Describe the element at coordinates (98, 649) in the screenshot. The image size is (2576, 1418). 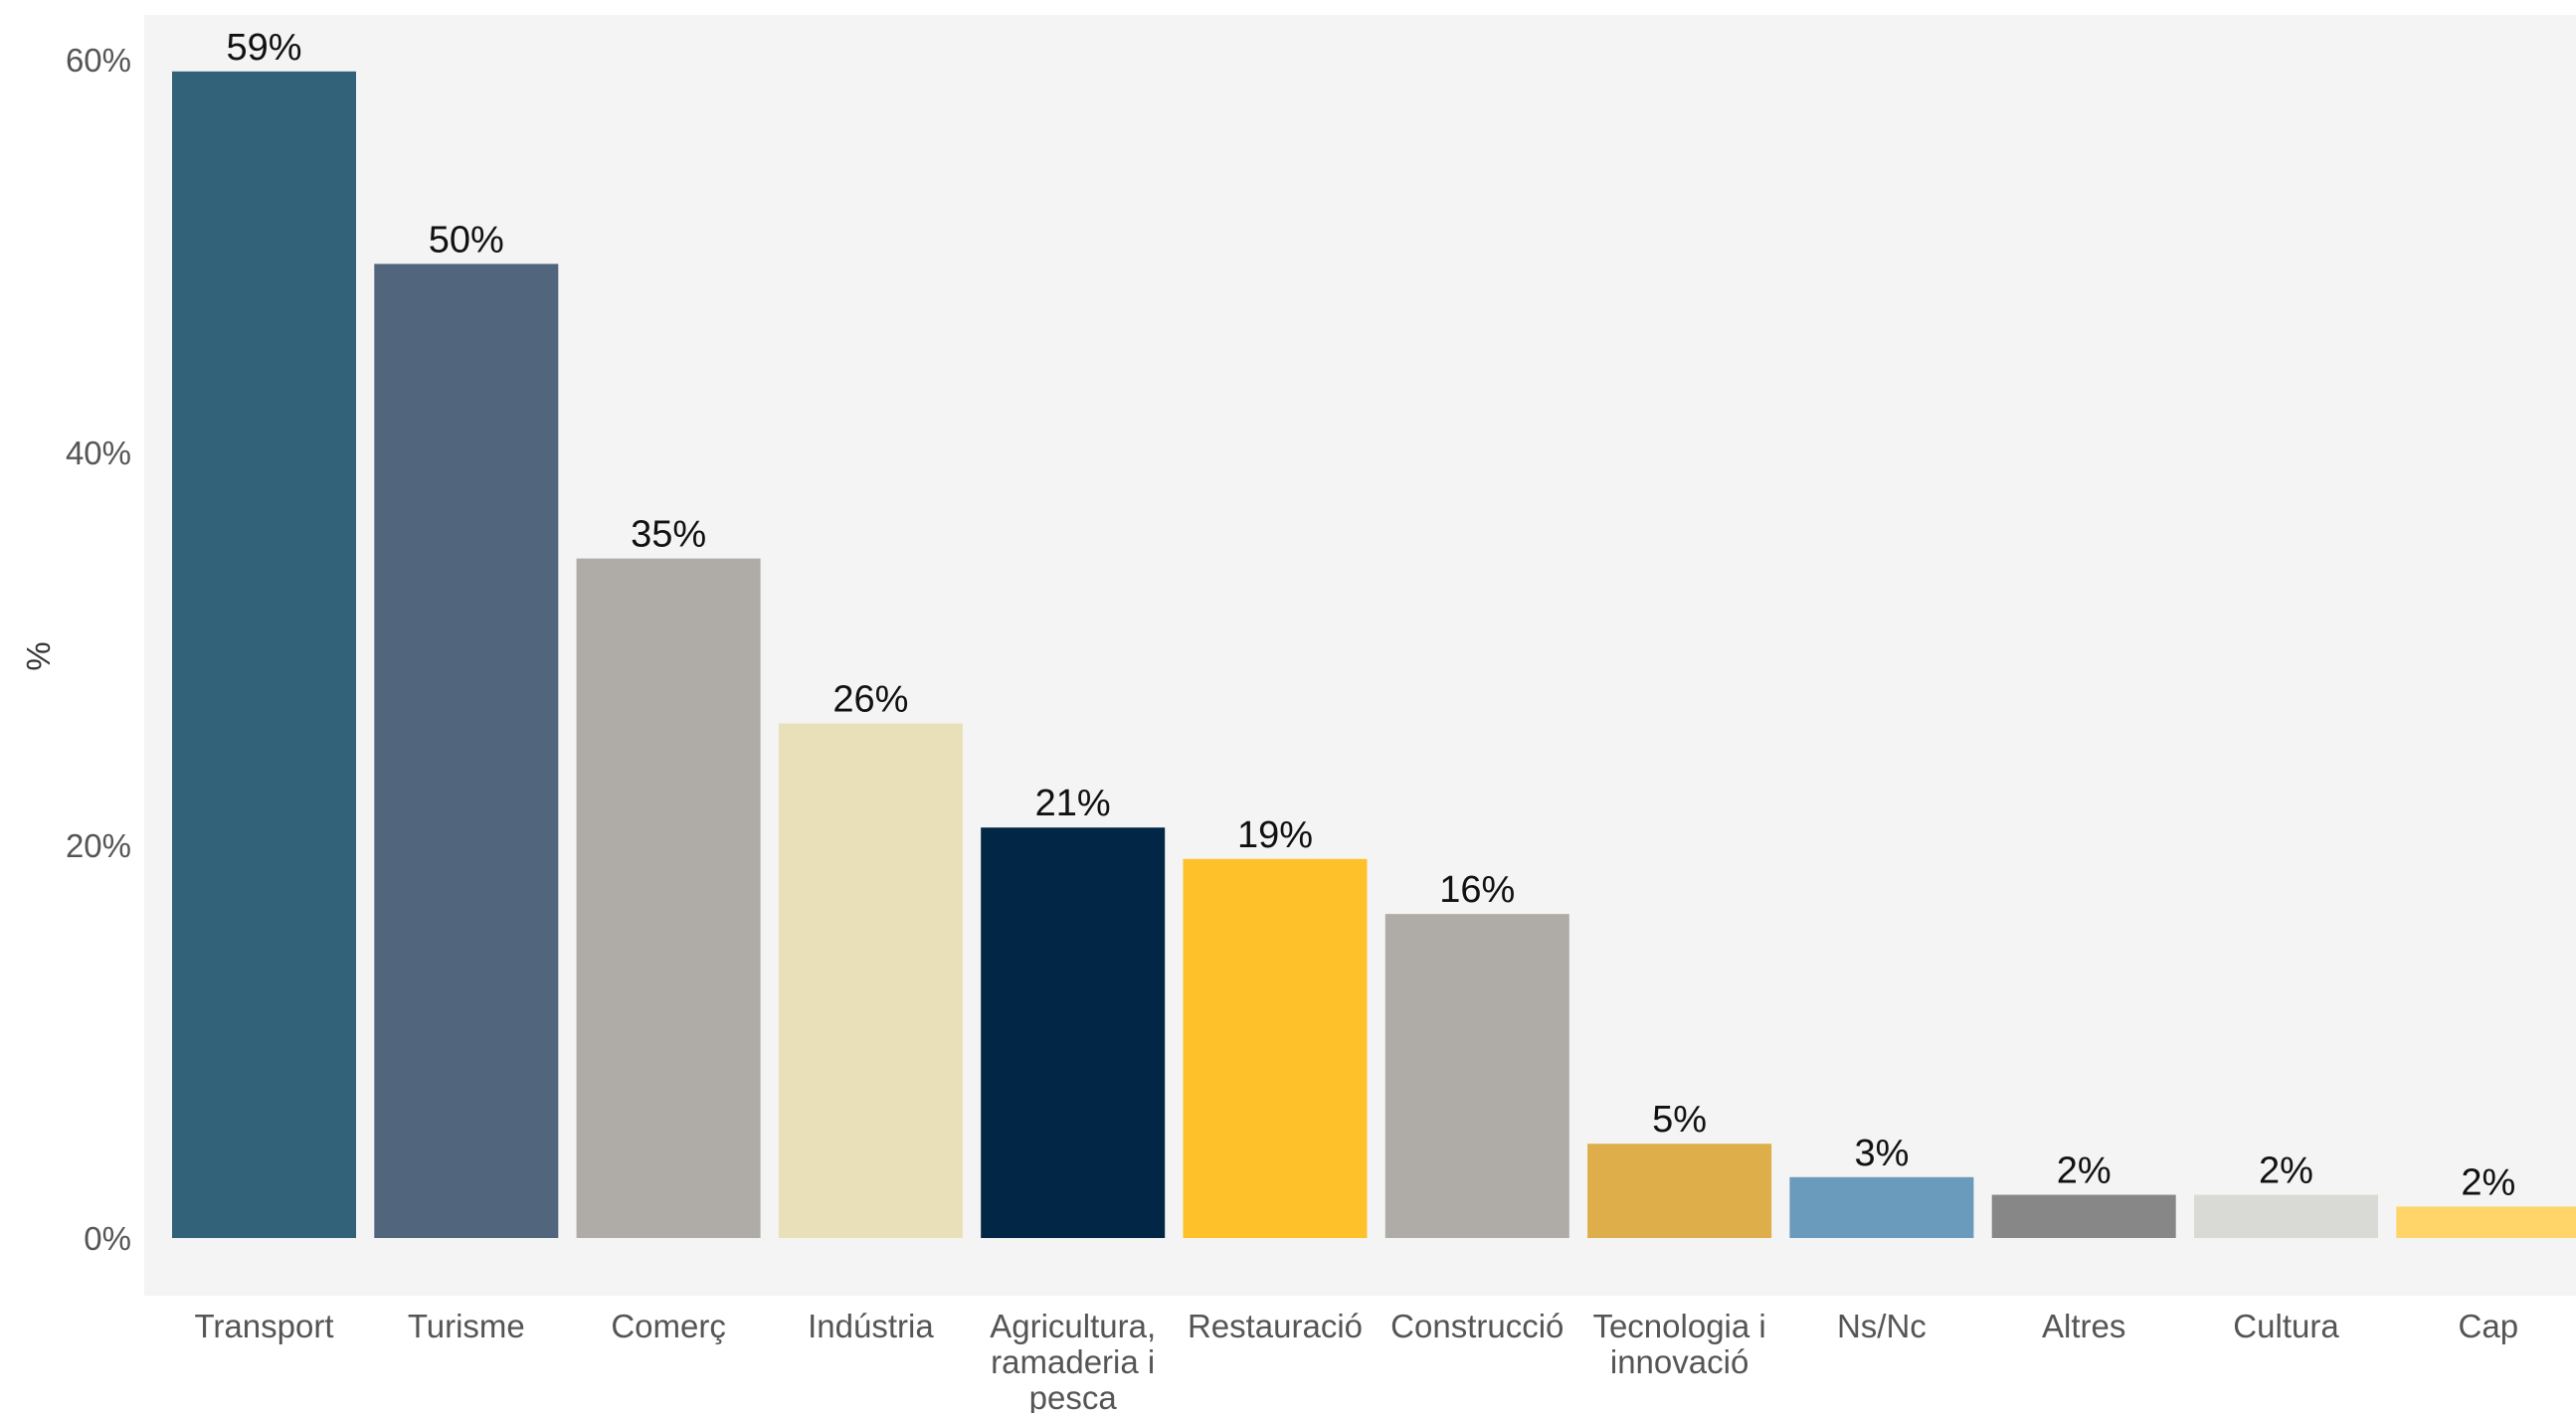
I see `y-axis: 0% 20% 40% 60%` at that location.